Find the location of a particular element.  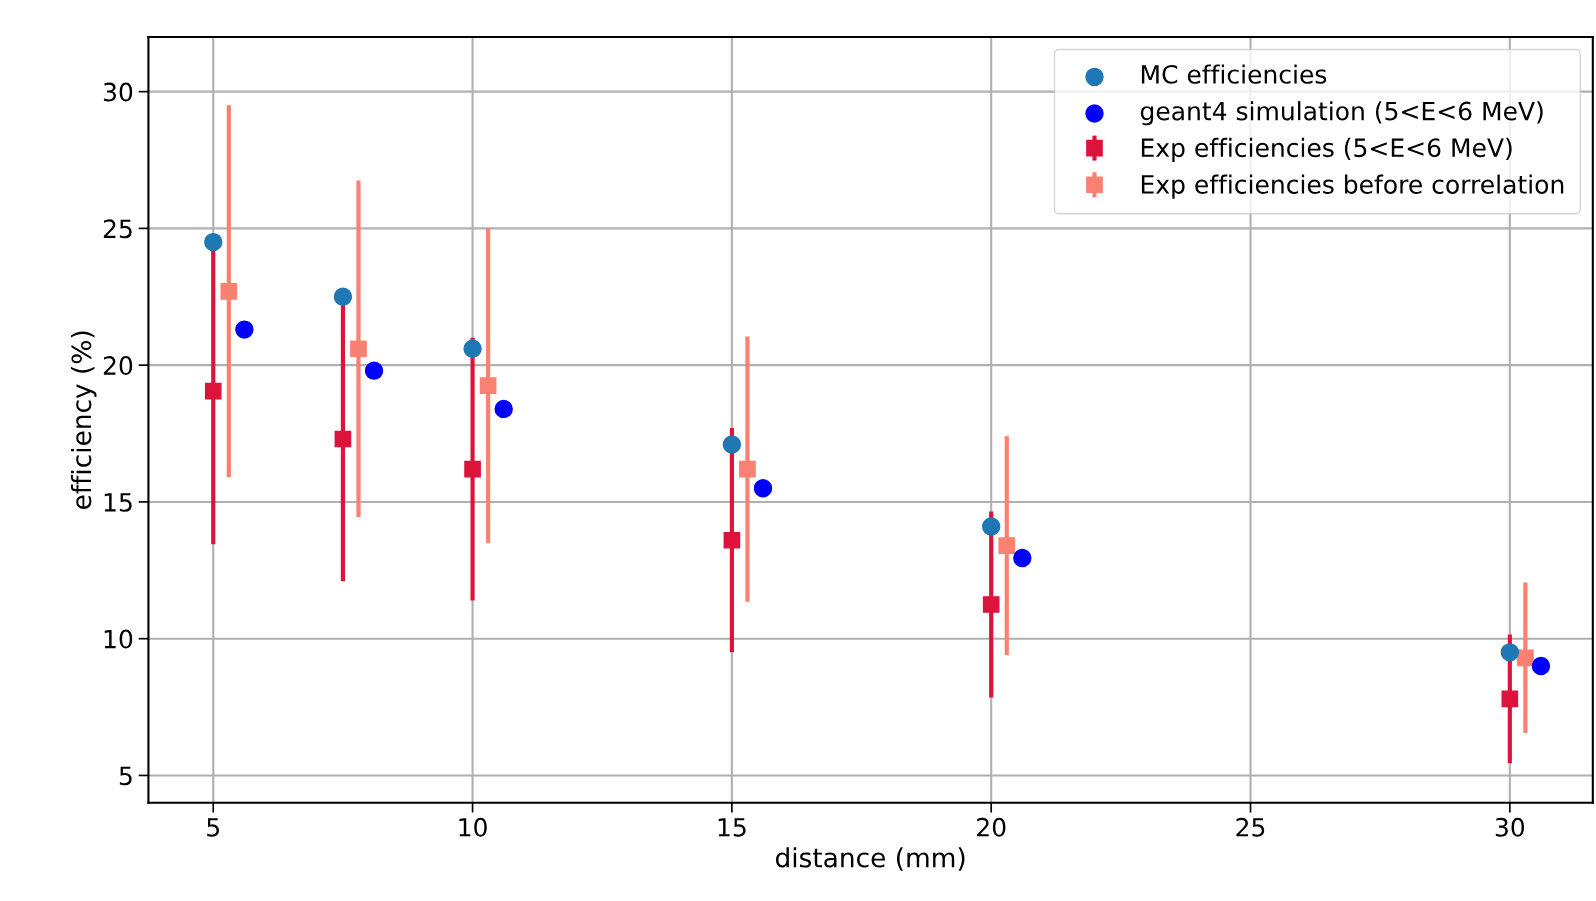

y-tick-label: 30 is located at coordinates (118, 92).